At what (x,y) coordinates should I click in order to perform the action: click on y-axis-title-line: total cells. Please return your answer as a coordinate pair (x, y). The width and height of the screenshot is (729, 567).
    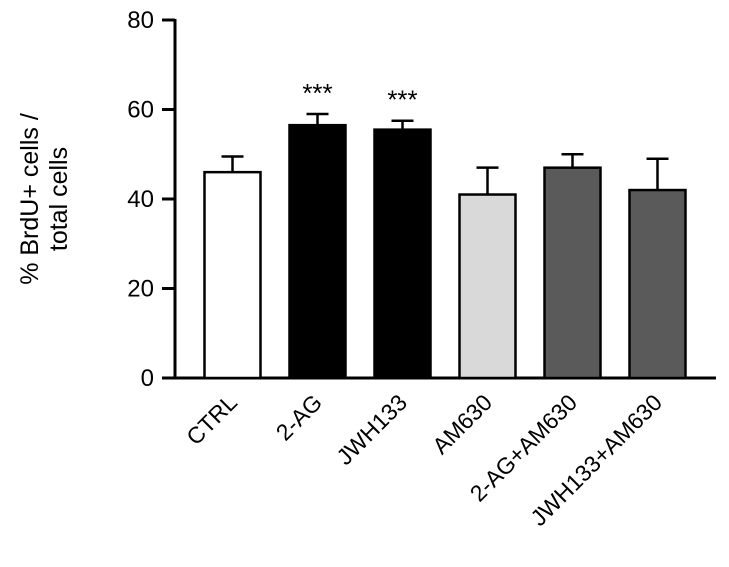
    Looking at the image, I should click on (59, 199).